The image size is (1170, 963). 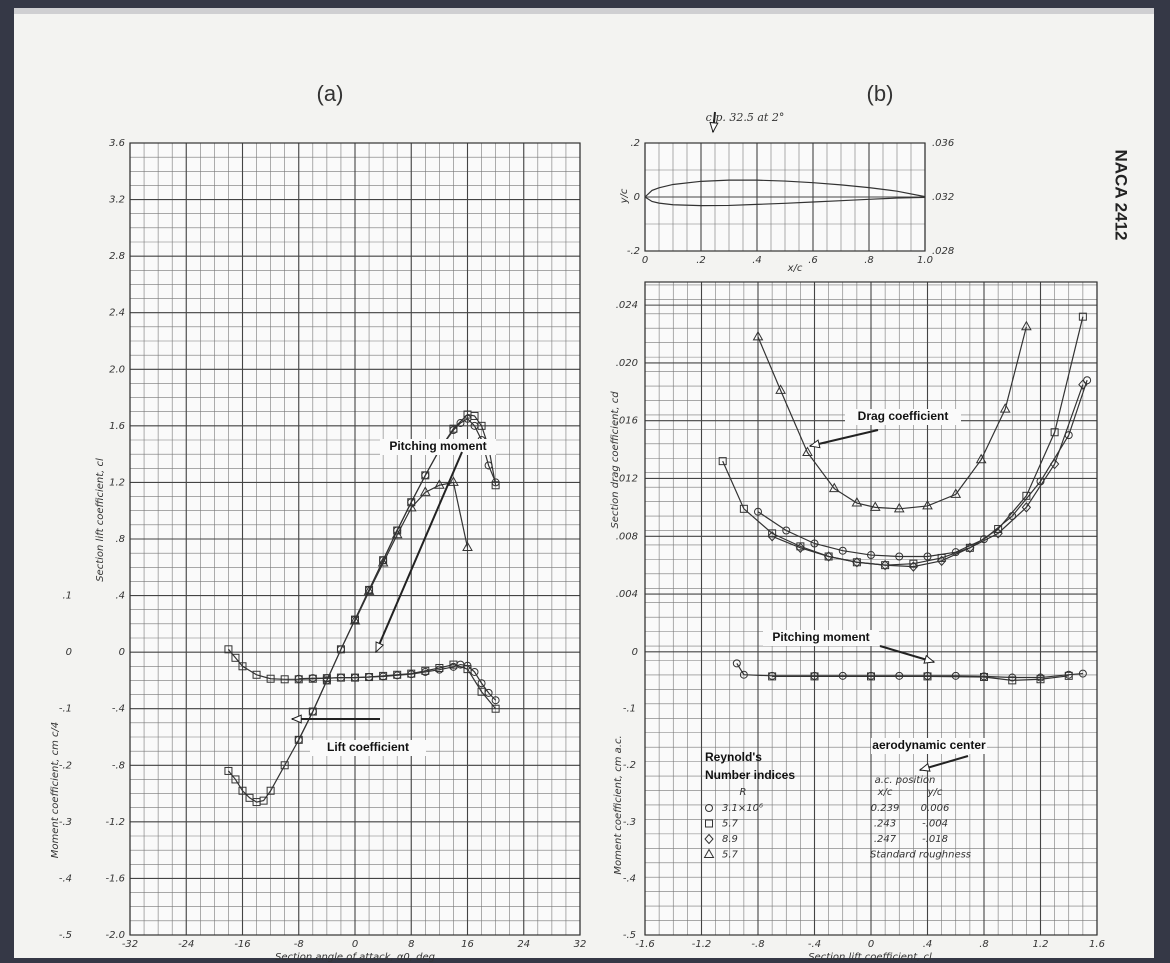 I want to click on annotation: Pitching moment, so click(x=820, y=637).